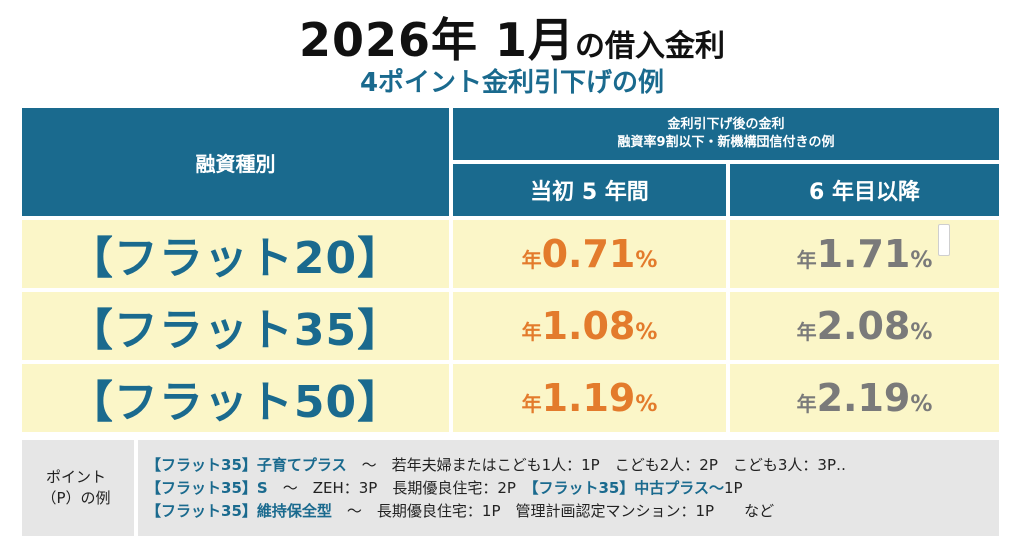  What do you see at coordinates (726, 134) in the screenshot?
I see `header-rate-after-discount: 金利引下げ後の金利 融資率9割以下・新機構団信付きの例` at bounding box center [726, 134].